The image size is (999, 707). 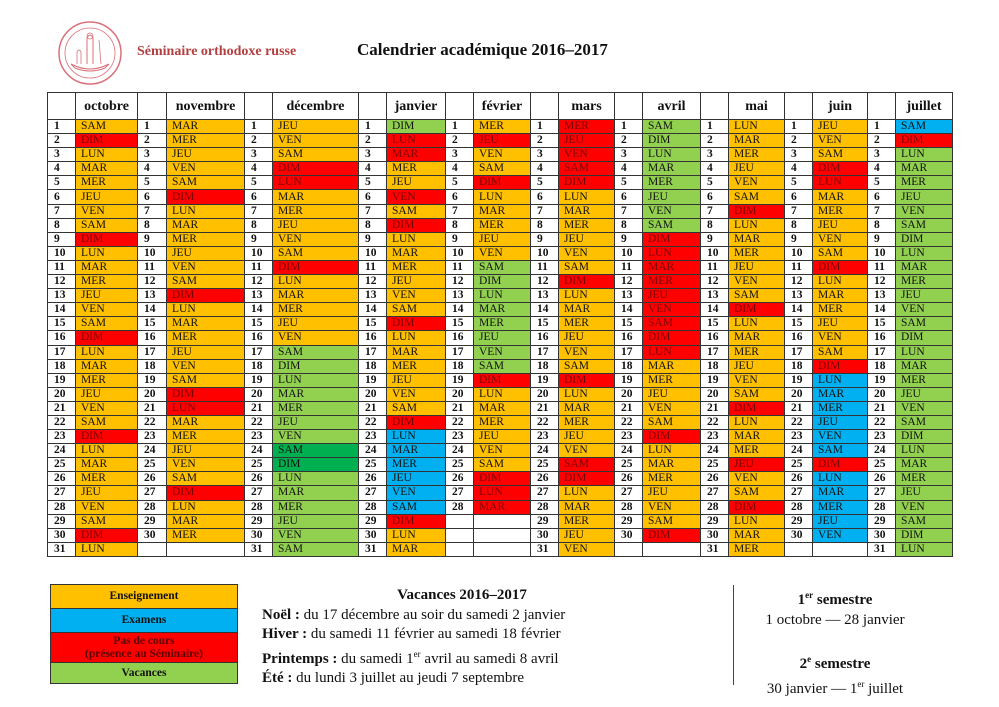 I want to click on day-number: 4, so click(x=61, y=169).